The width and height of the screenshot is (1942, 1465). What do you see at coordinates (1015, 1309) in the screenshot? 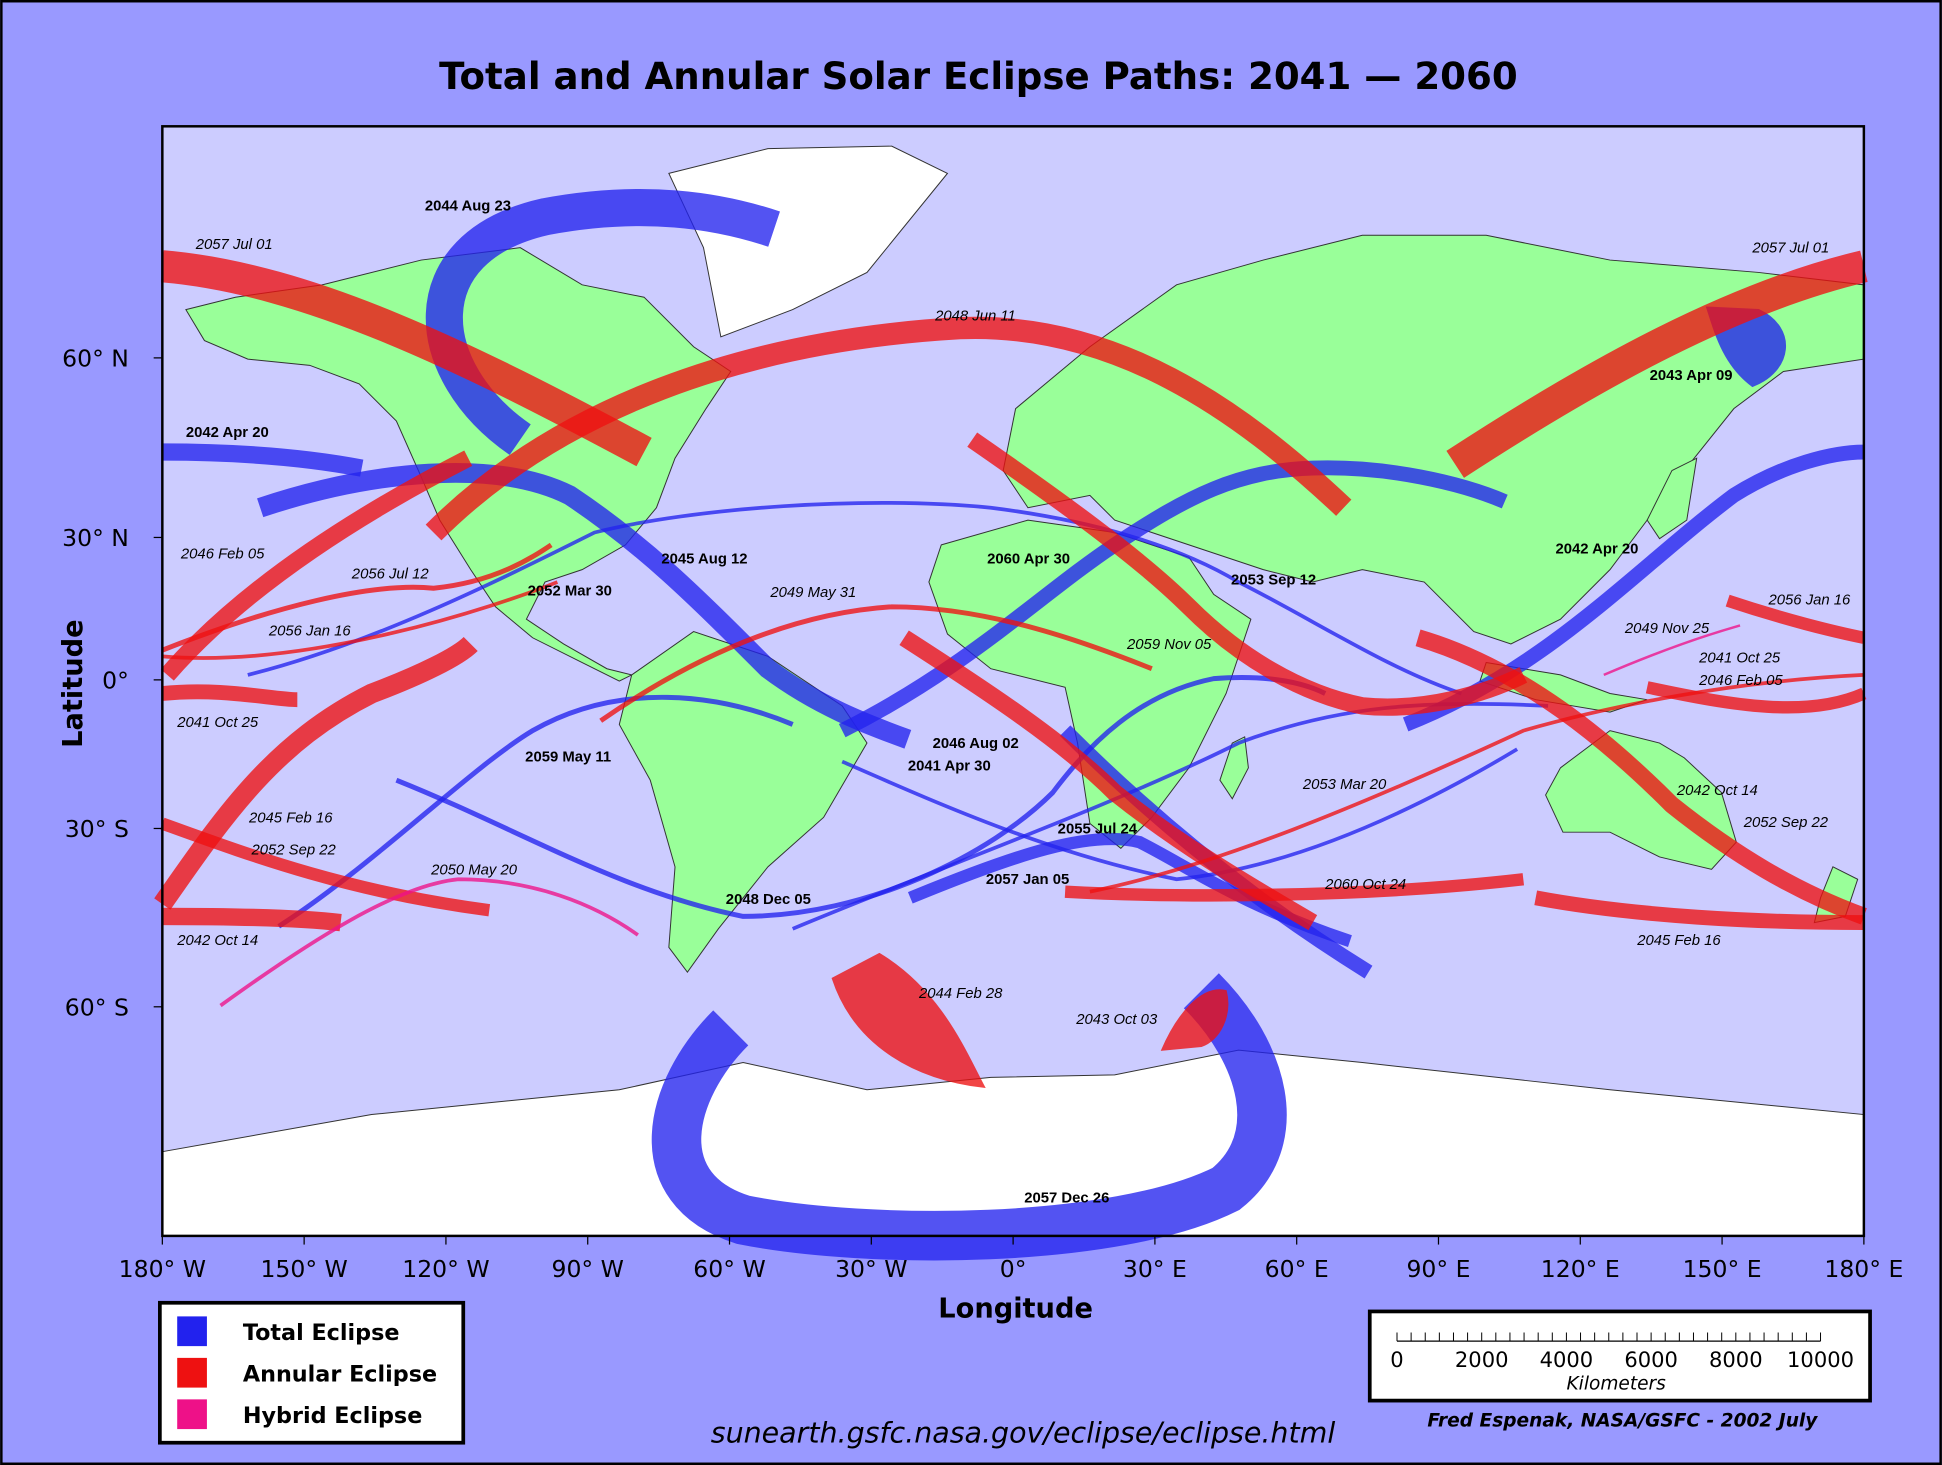
I see `x-axis-label: Longitude` at bounding box center [1015, 1309].